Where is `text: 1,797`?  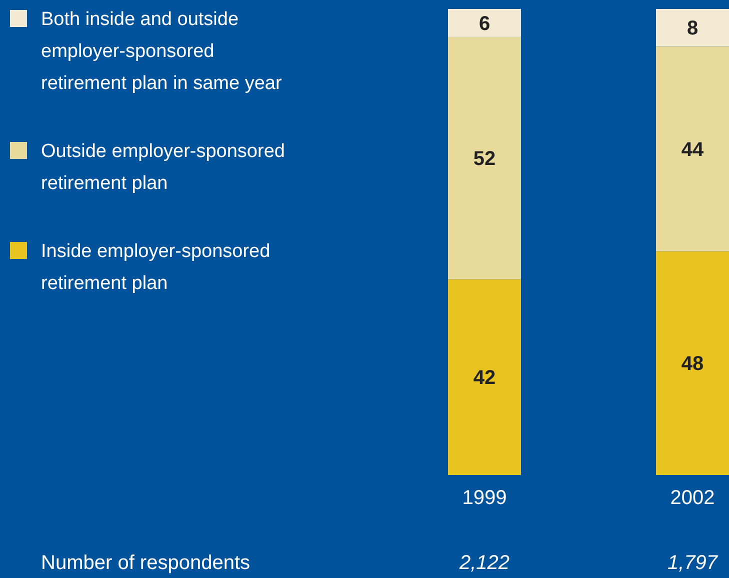 text: 1,797 is located at coordinates (692, 563).